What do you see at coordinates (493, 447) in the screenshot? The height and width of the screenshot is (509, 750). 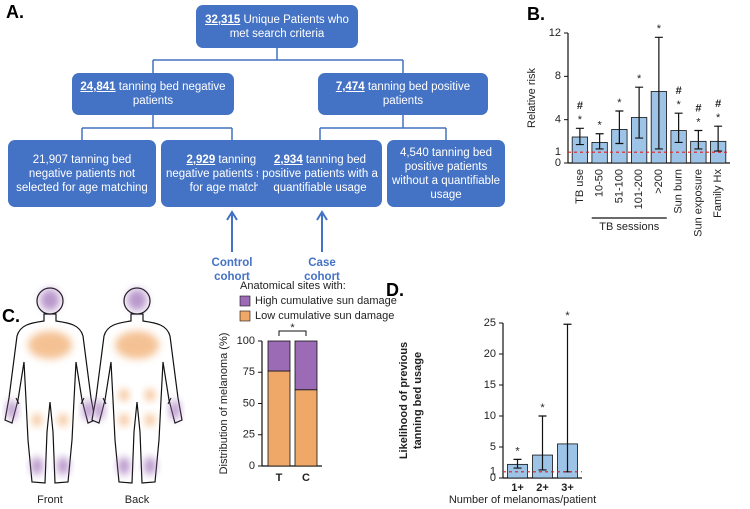 I see `y-tick-label: 5` at bounding box center [493, 447].